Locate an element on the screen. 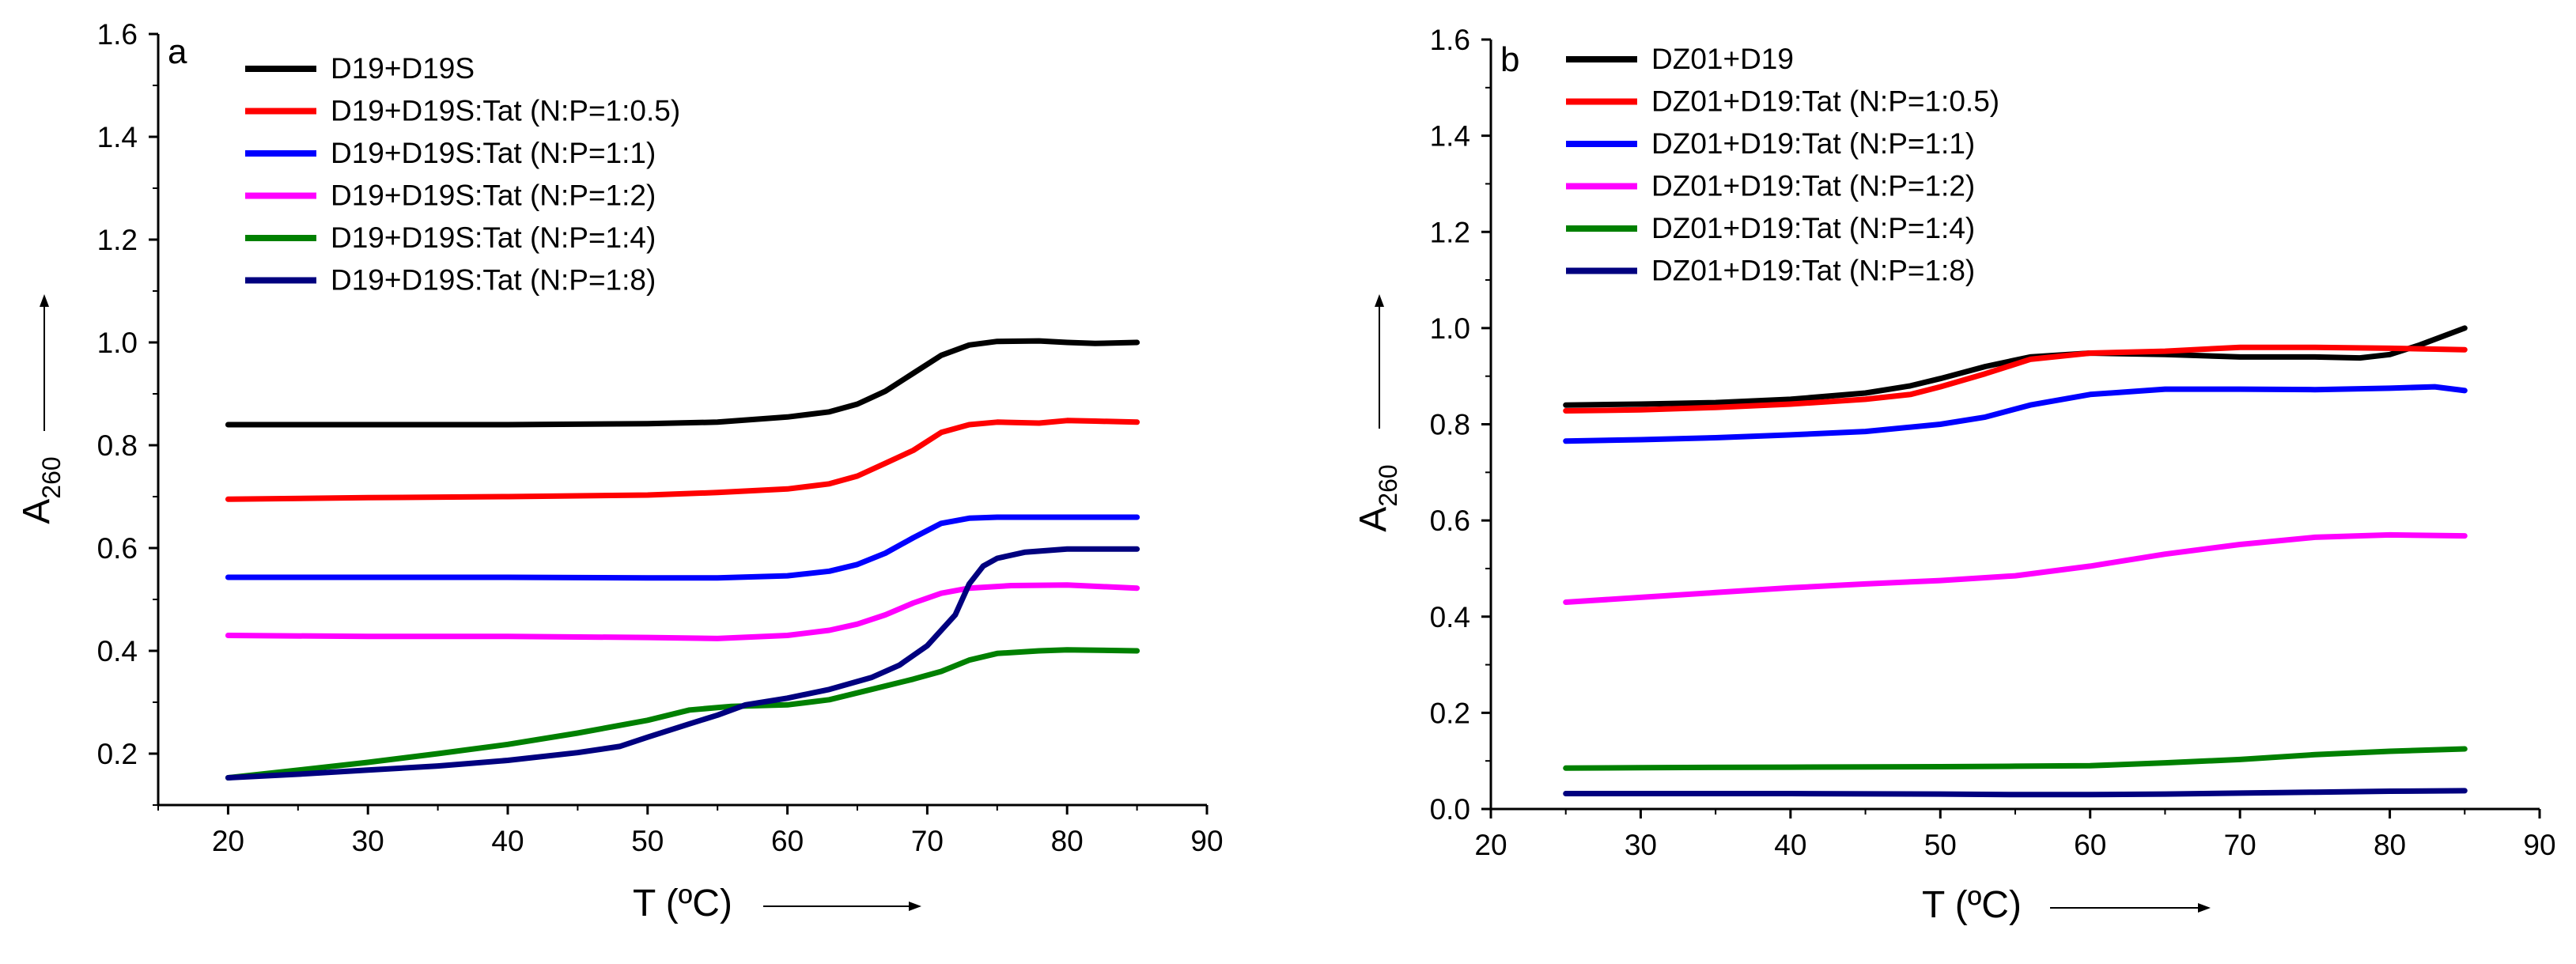 Image resolution: width=2576 pixels, height=964 pixels. legend-label: DZ01+D19:Tat (N:P=1:0.5) is located at coordinates (1825, 101).